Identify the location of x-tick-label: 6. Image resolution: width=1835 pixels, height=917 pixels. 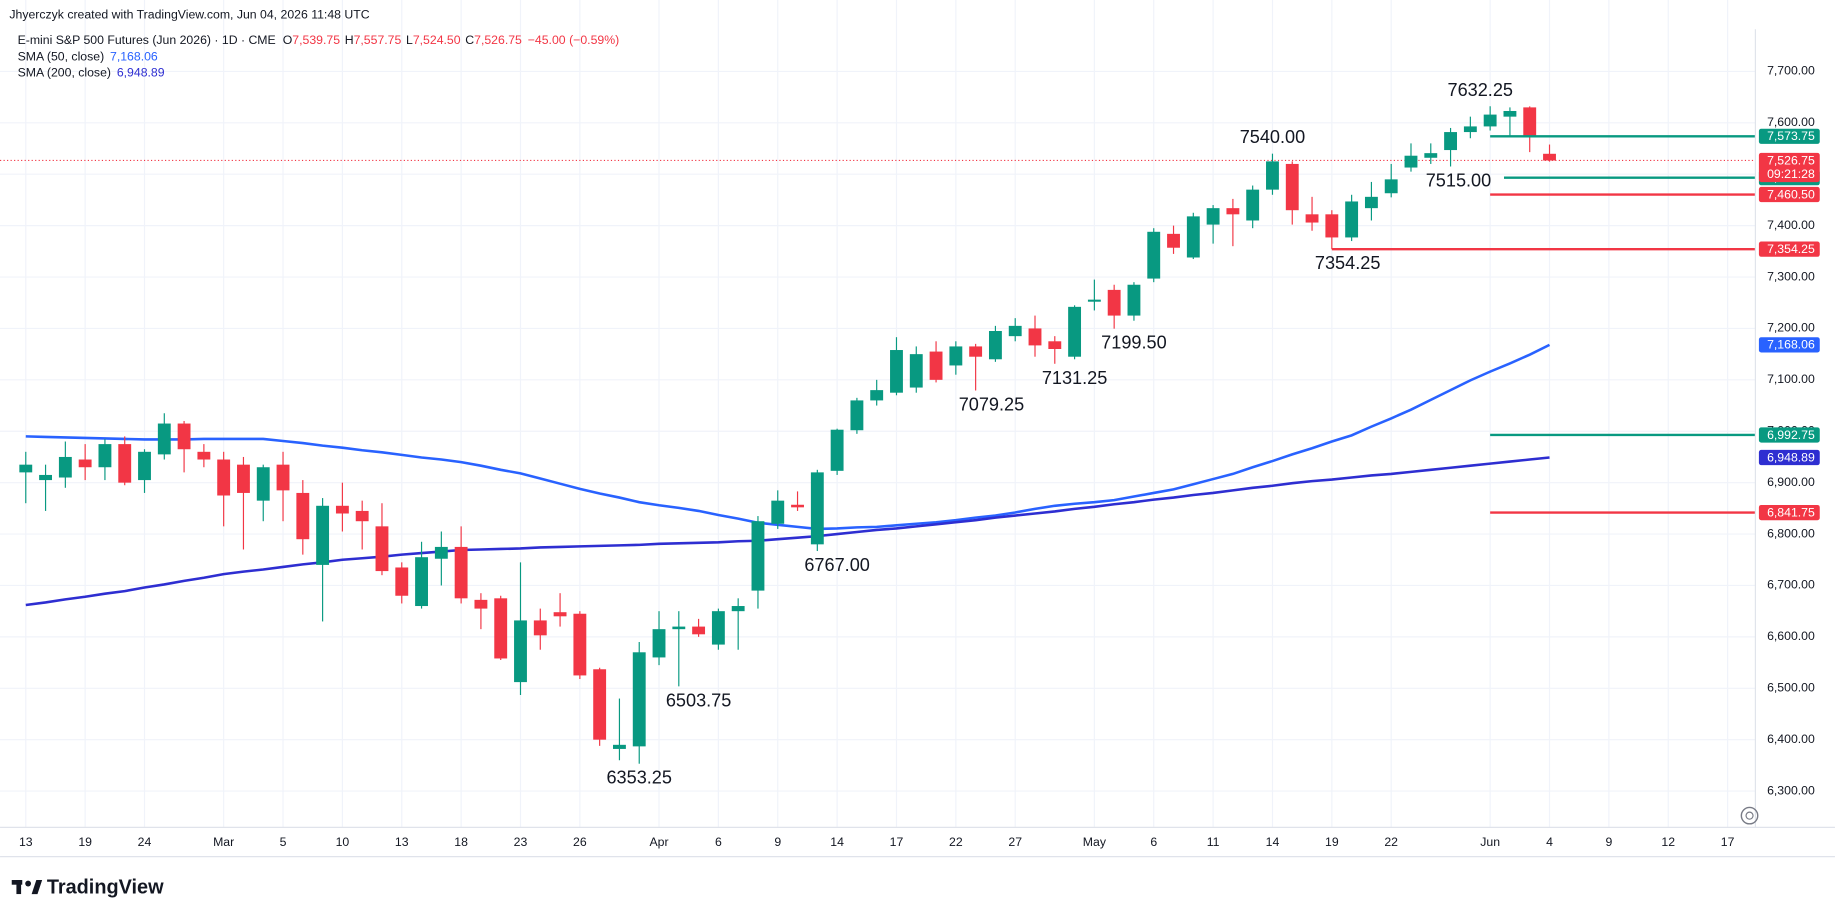
(1153, 842).